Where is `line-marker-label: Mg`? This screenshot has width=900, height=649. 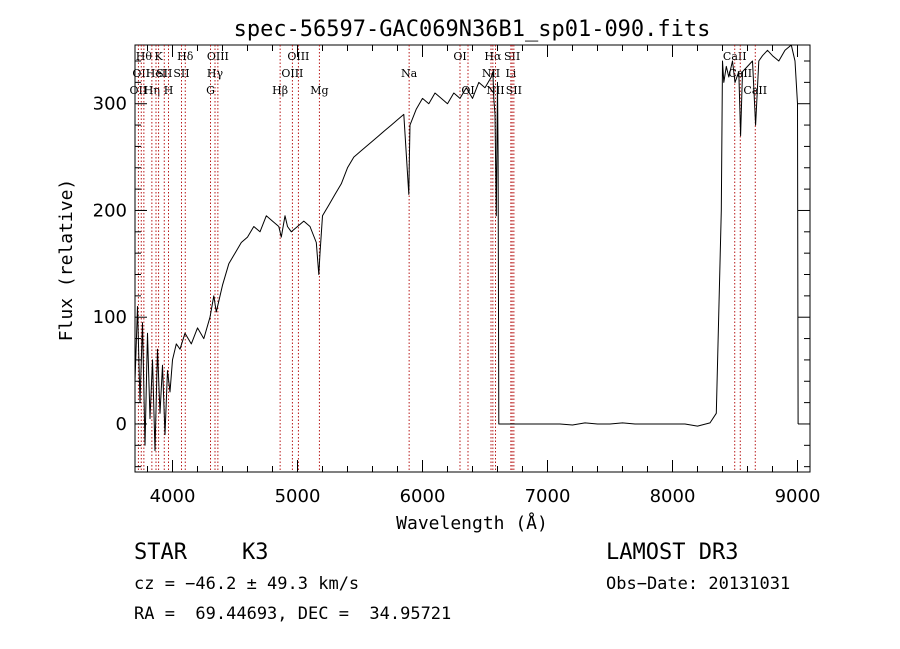 line-marker-label: Mg is located at coordinates (319, 90).